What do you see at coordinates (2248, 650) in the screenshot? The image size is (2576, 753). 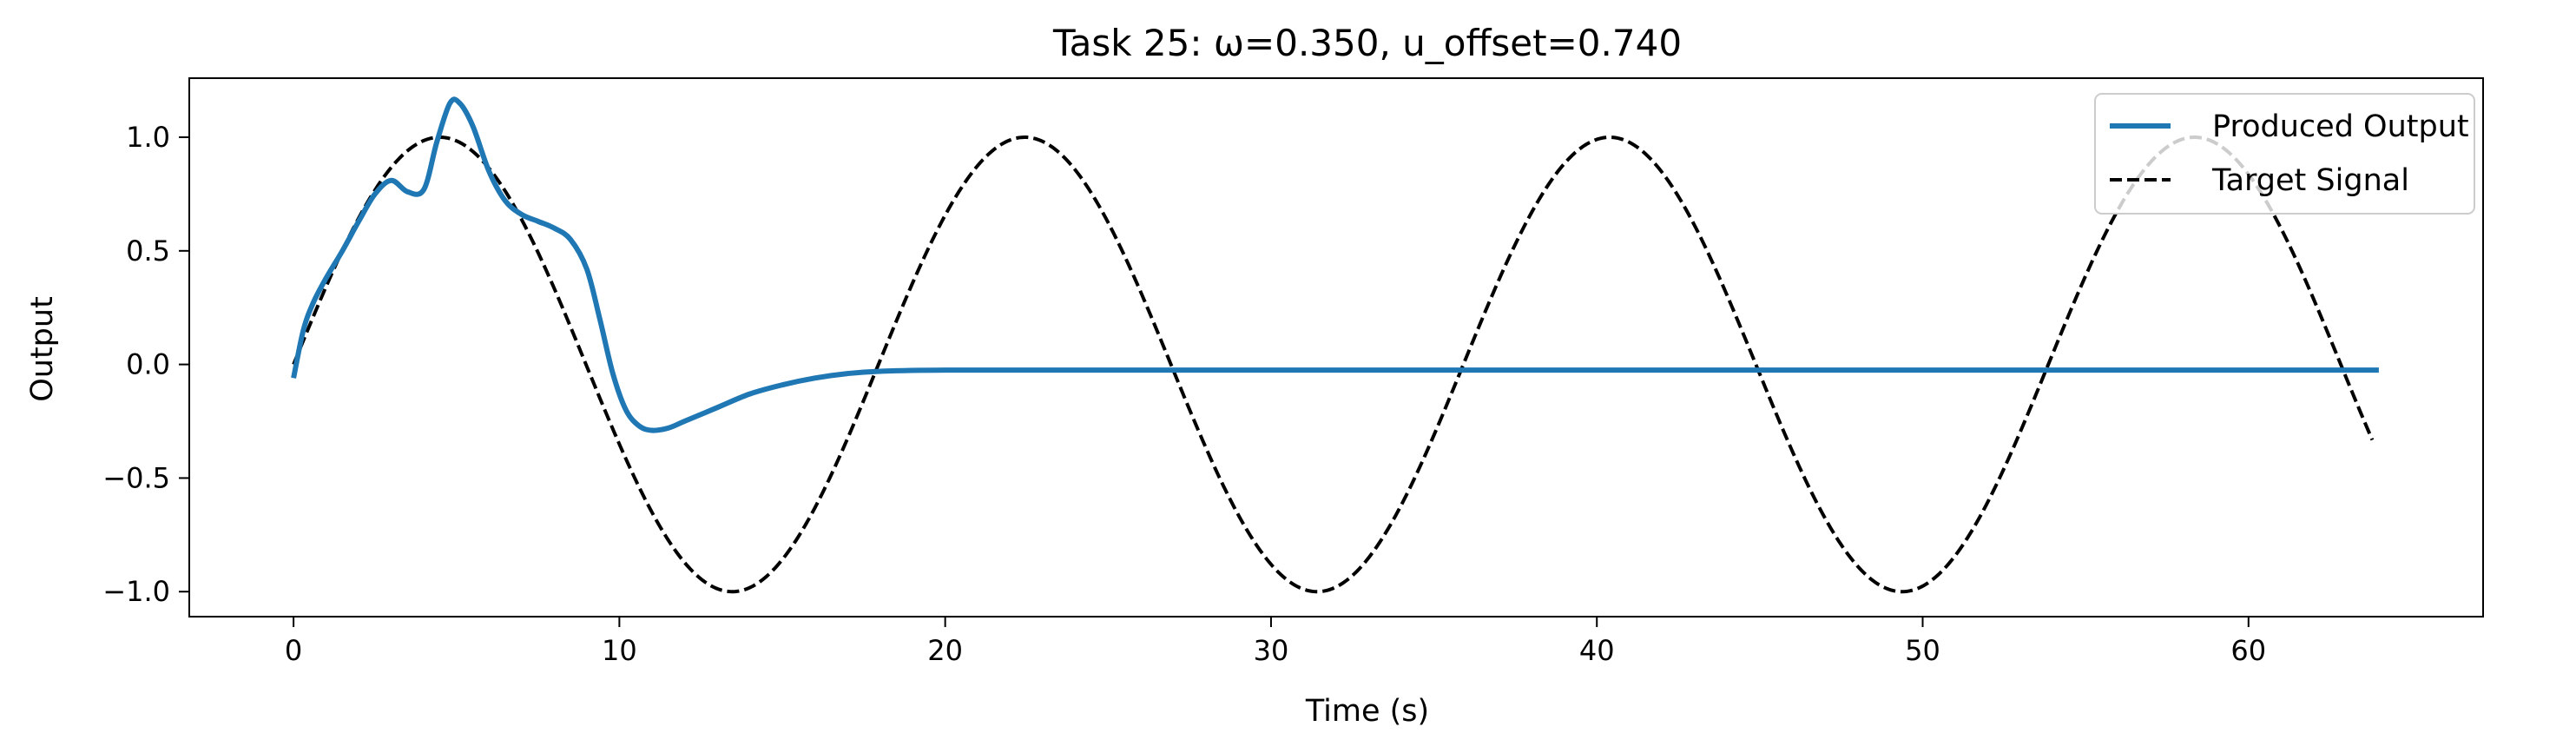 I see `x-tick-label: 60` at bounding box center [2248, 650].